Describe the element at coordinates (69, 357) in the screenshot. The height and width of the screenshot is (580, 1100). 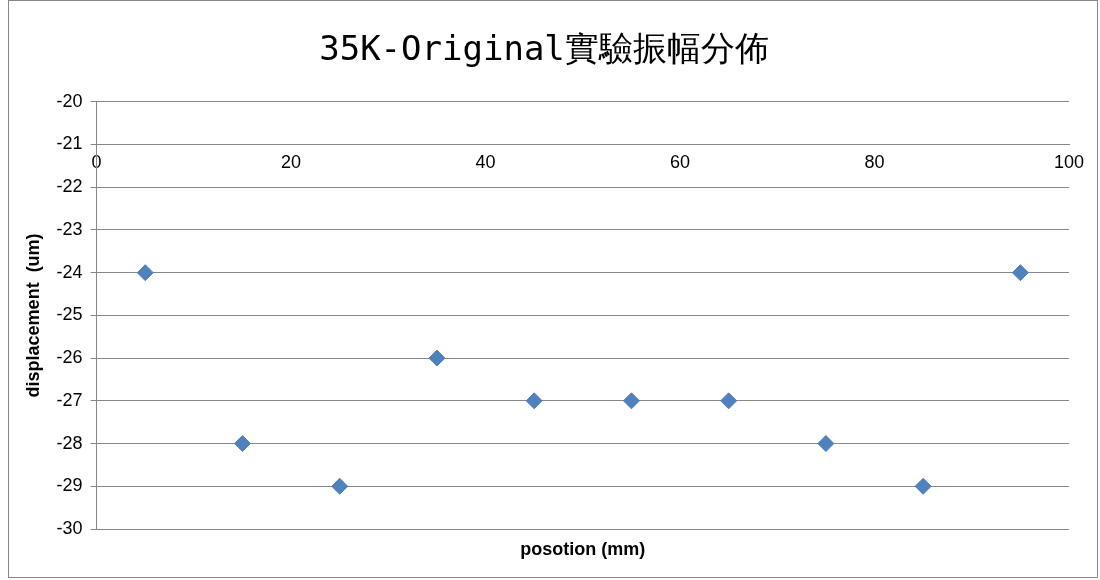
I see `y-tick-label: -26` at that location.